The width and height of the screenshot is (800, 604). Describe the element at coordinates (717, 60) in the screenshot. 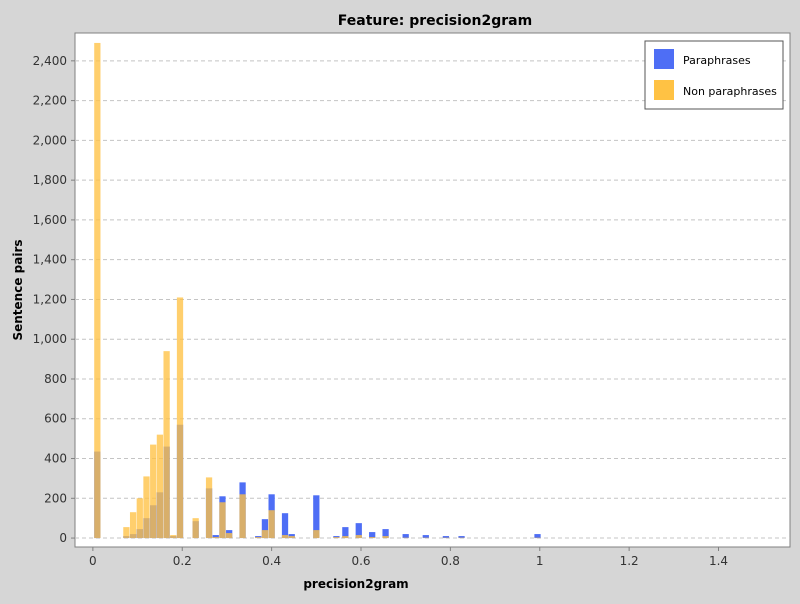

I see `legend-label-paraphrases: Paraphrases` at that location.